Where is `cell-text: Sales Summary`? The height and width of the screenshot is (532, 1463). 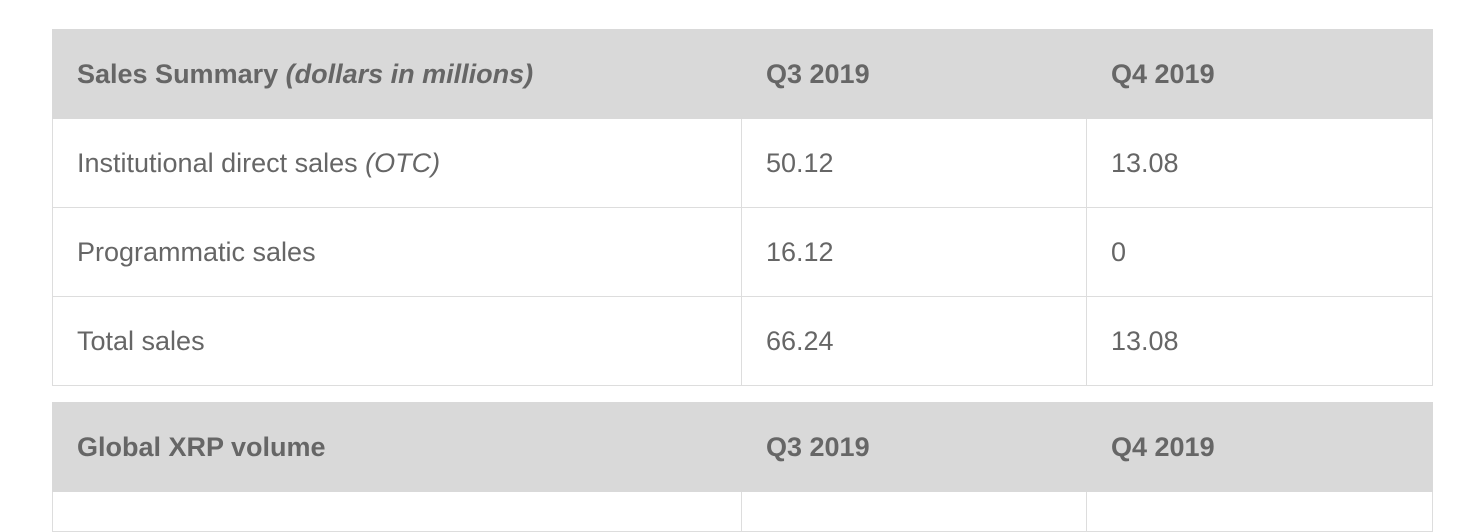
cell-text: Sales Summary is located at coordinates (178, 73).